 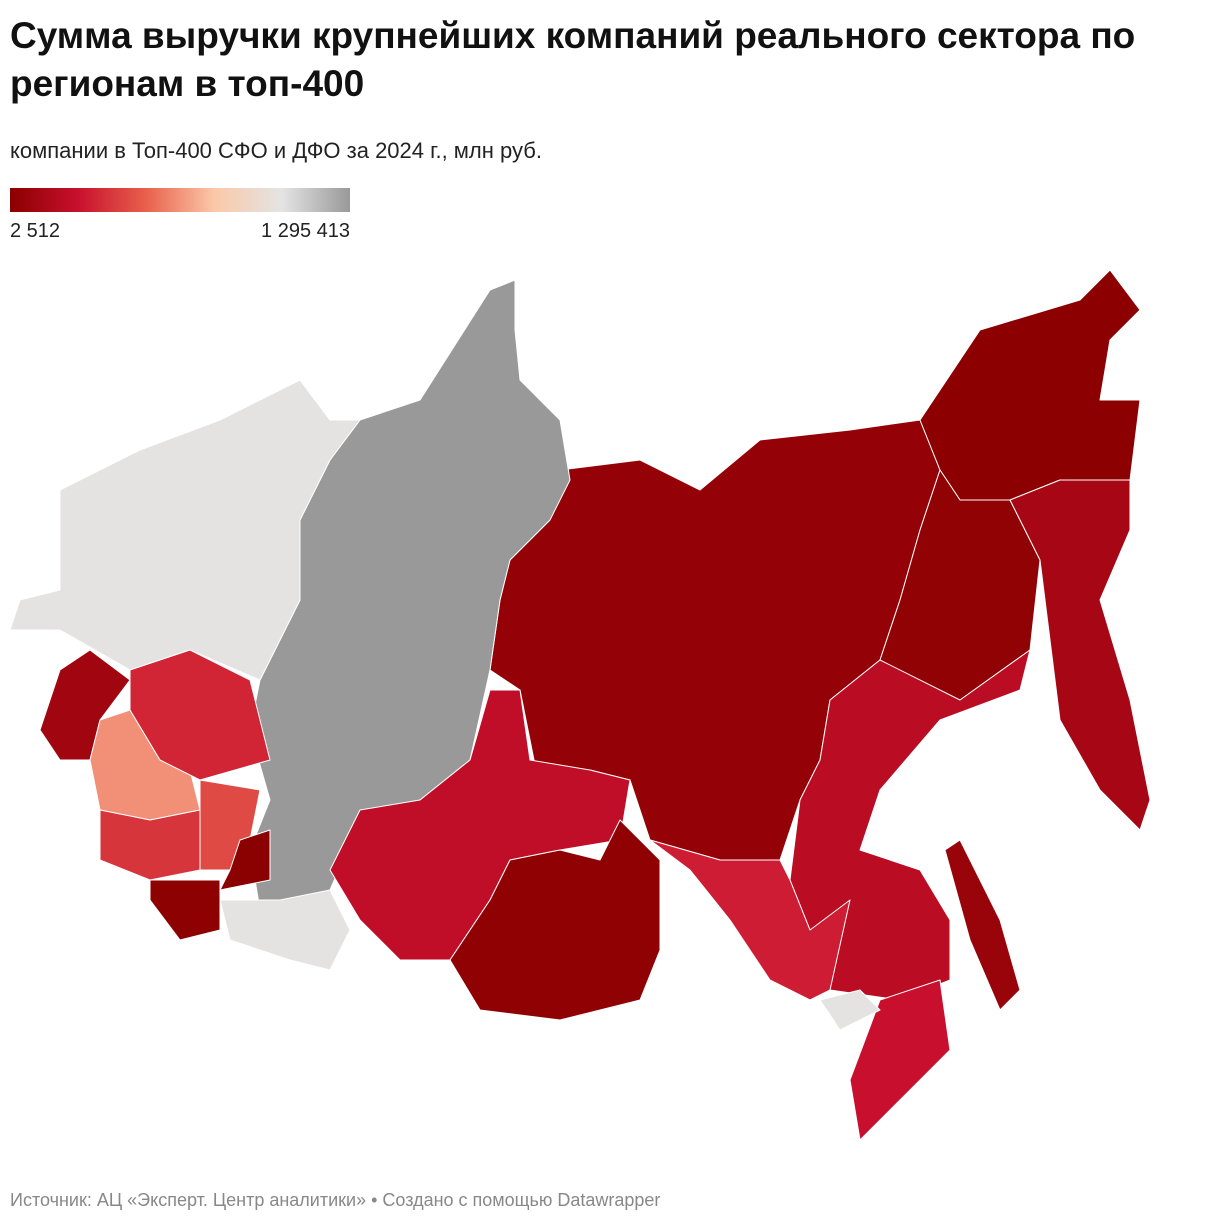 What do you see at coordinates (305, 231) in the screenshot?
I see `colorbar-label: 1 295 413` at bounding box center [305, 231].